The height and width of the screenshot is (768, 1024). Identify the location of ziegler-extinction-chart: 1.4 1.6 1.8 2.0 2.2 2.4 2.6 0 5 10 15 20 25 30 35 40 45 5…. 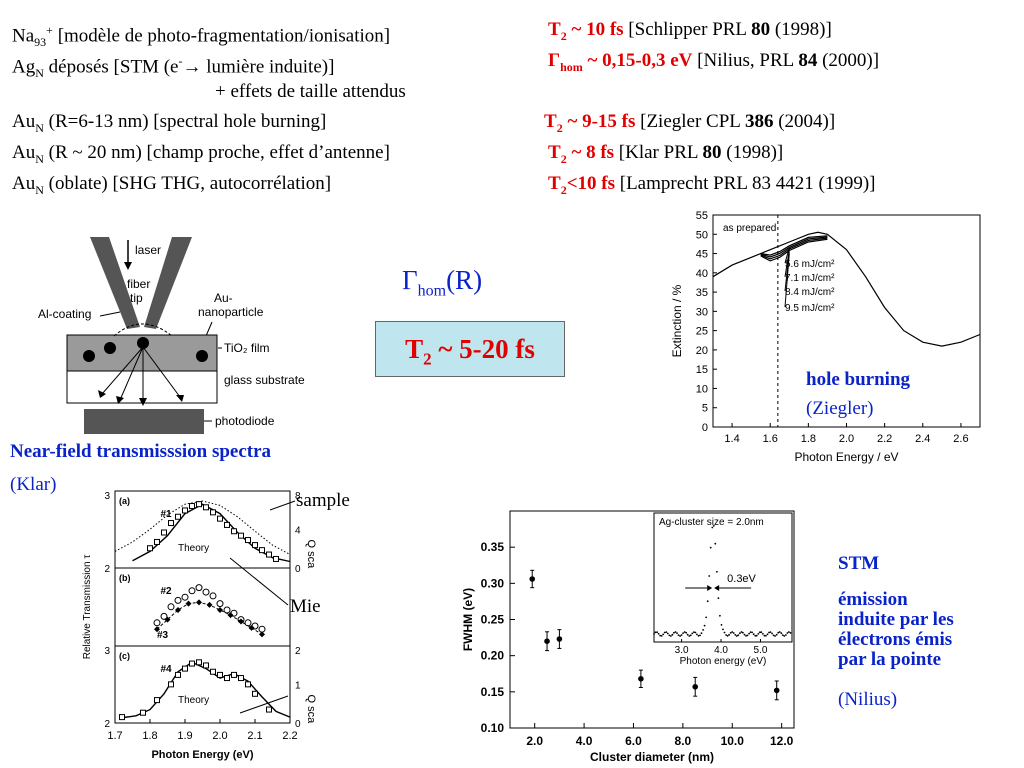
(825, 337).